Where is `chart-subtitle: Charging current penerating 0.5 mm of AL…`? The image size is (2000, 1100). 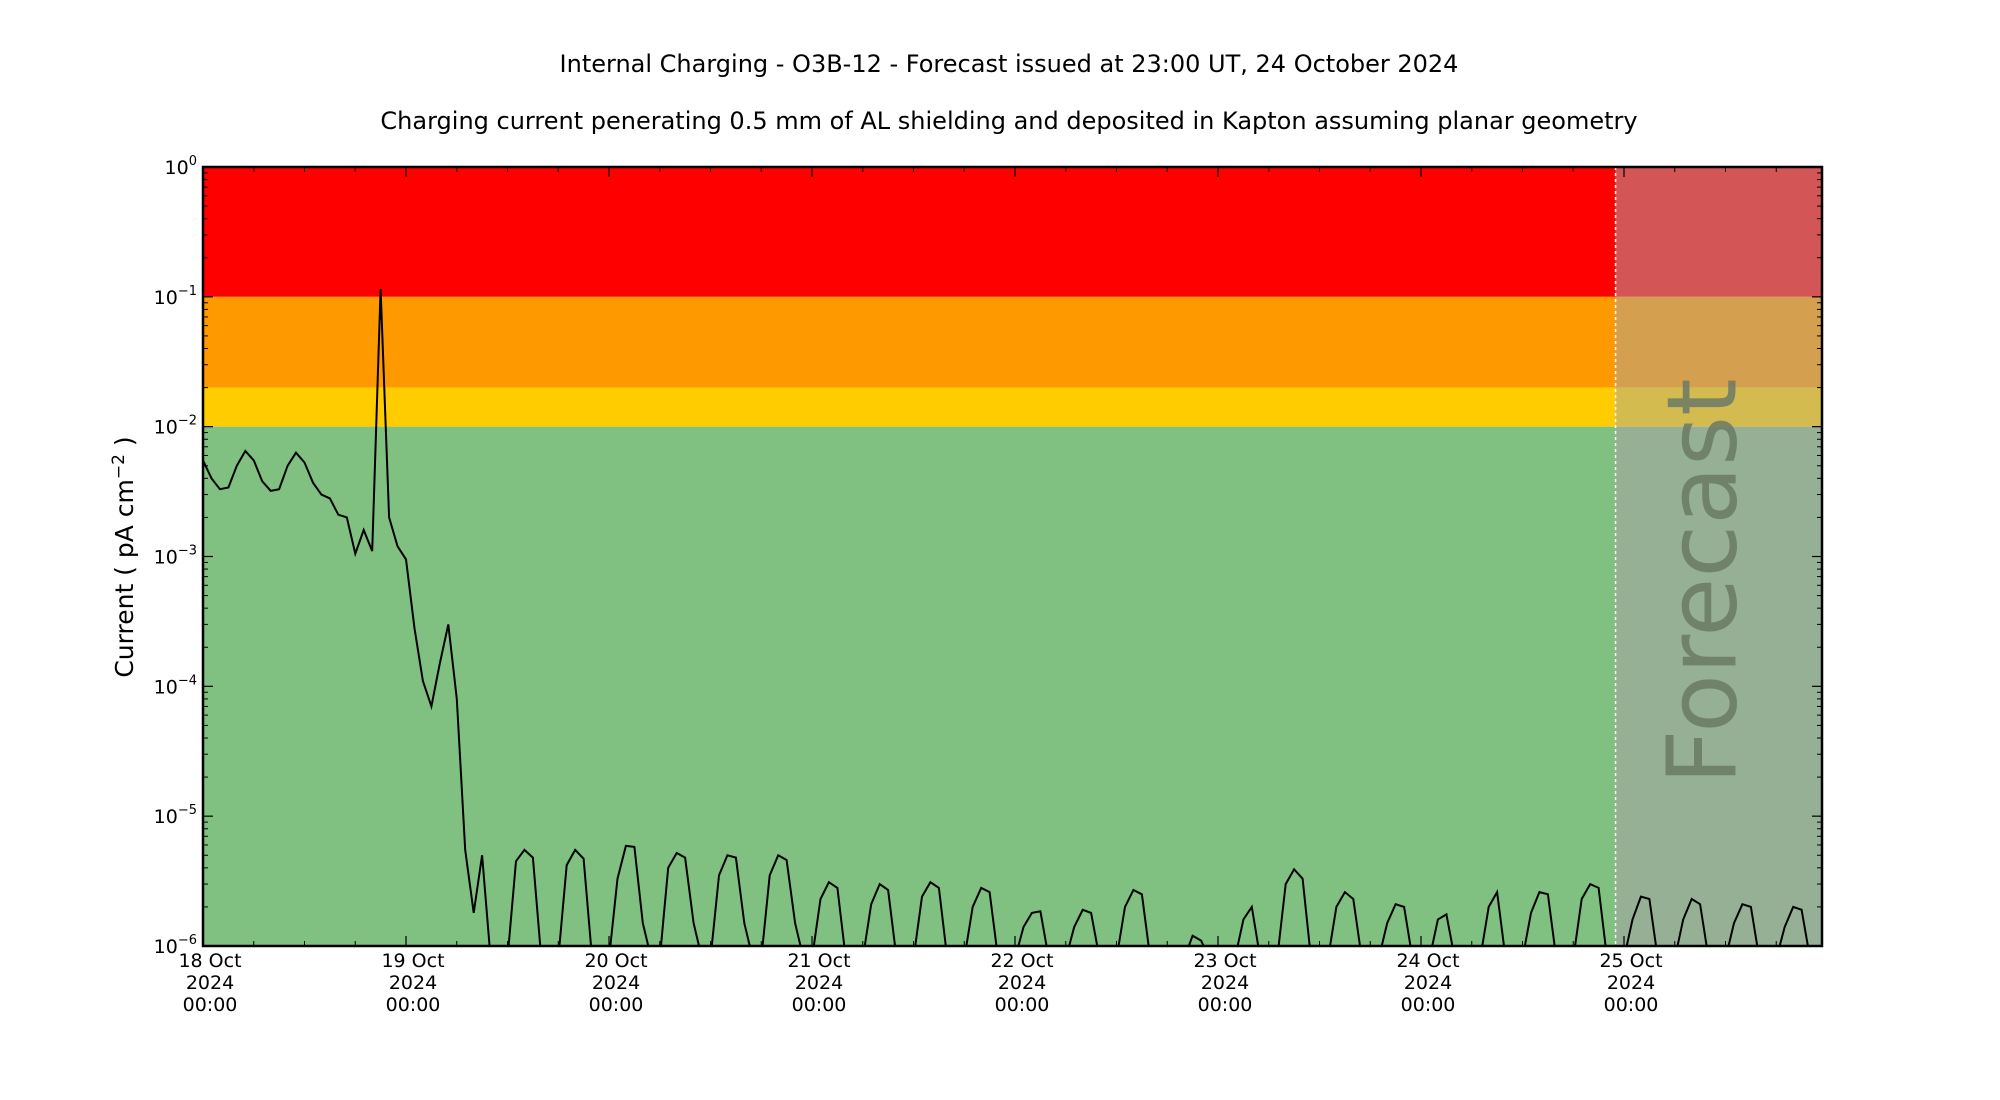
chart-subtitle: Charging current penerating 0.5 mm of AL… is located at coordinates (1008, 121).